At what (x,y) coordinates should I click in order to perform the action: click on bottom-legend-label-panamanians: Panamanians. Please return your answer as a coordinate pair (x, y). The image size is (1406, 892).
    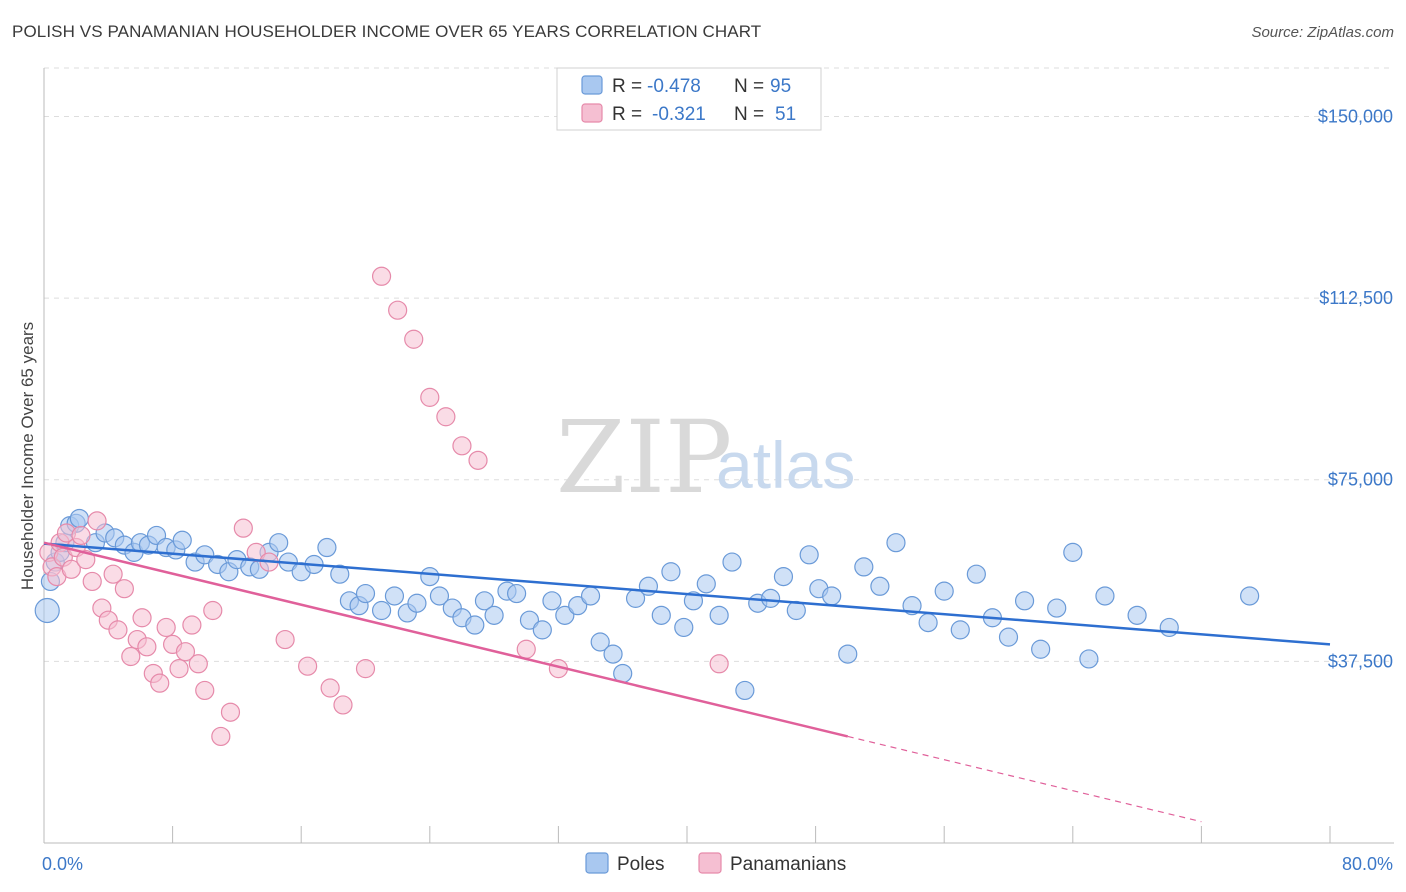
    Looking at the image, I should click on (788, 864).